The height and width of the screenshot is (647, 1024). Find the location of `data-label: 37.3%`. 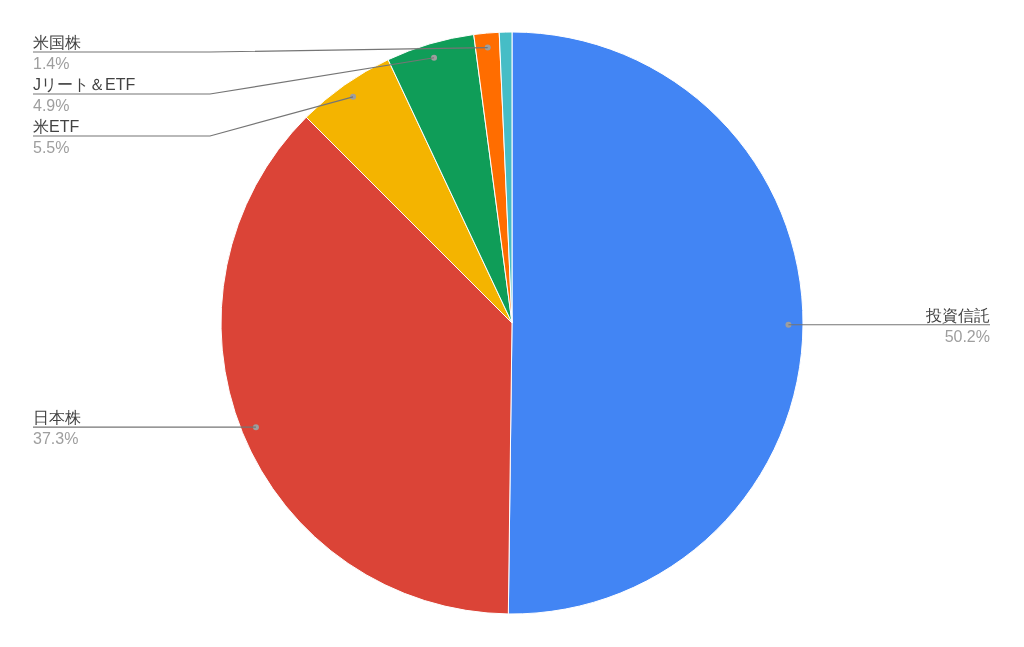

data-label: 37.3% is located at coordinates (56, 439).